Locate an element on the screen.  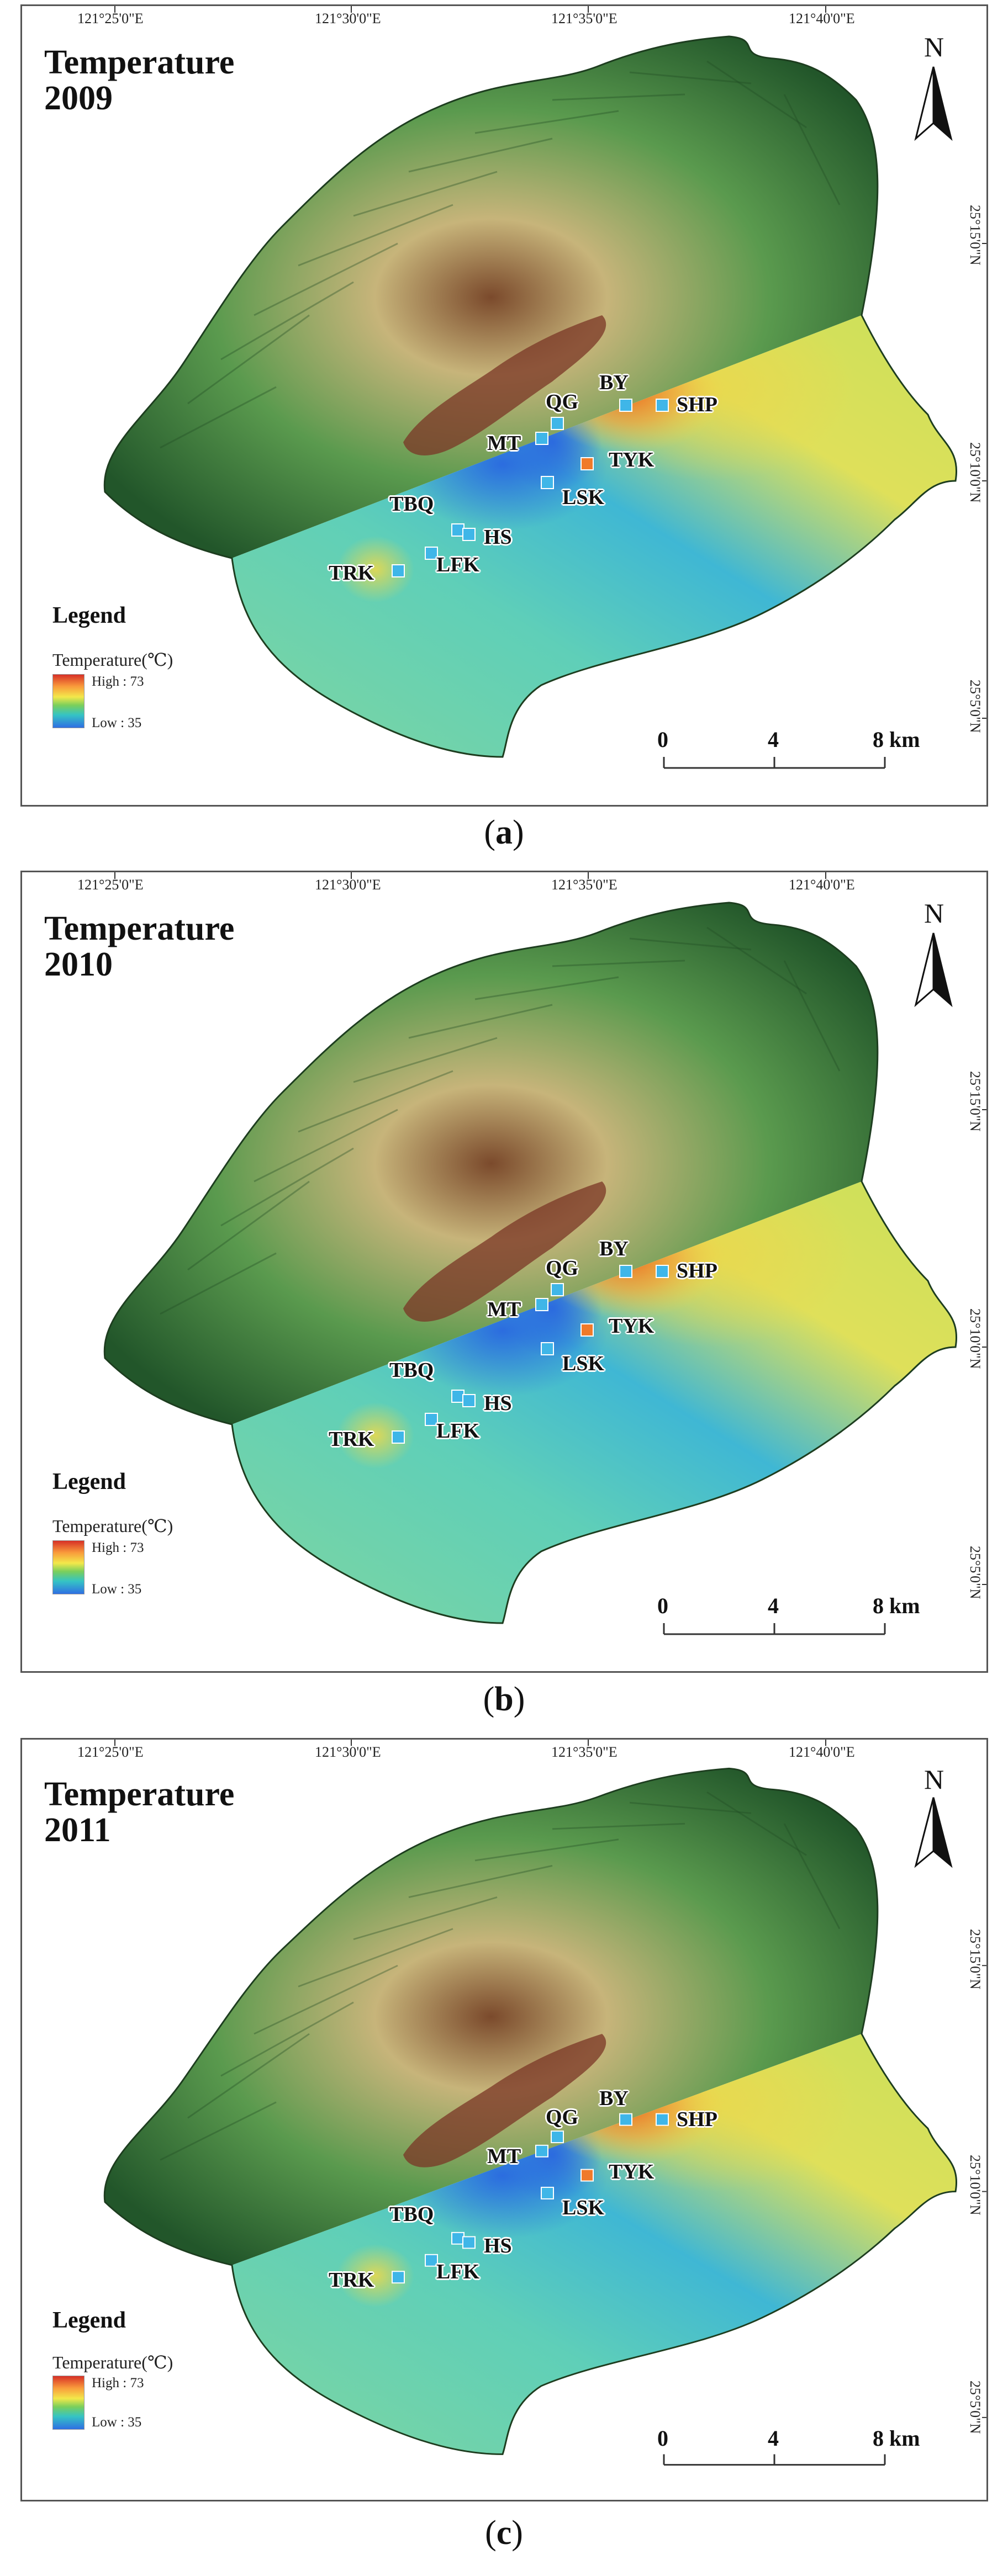
caption-c: (c) is located at coordinates (504, 2533).